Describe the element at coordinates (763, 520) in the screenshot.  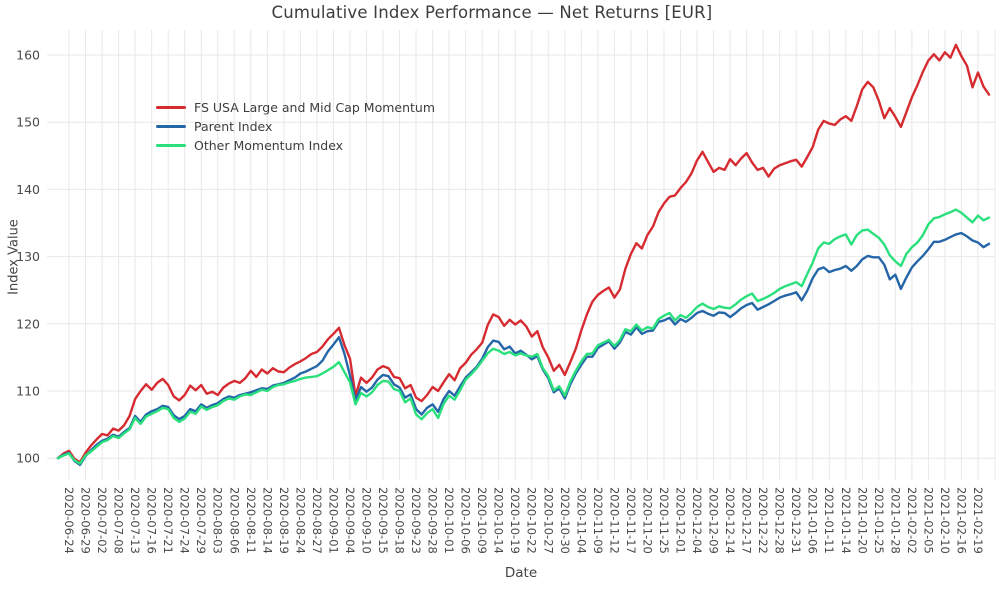
I see `x-tick-label: 2020-12-22` at that location.